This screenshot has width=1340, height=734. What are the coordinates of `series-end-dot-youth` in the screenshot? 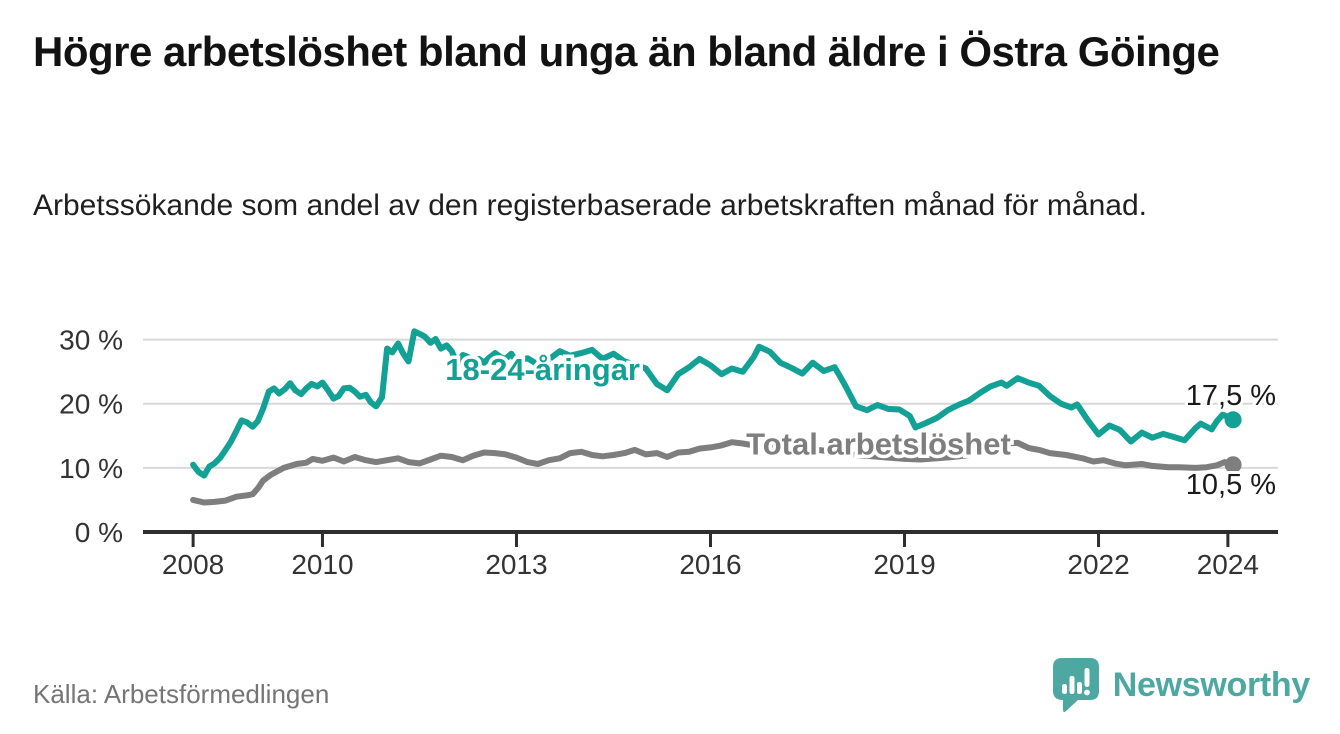 It's located at (1233, 420).